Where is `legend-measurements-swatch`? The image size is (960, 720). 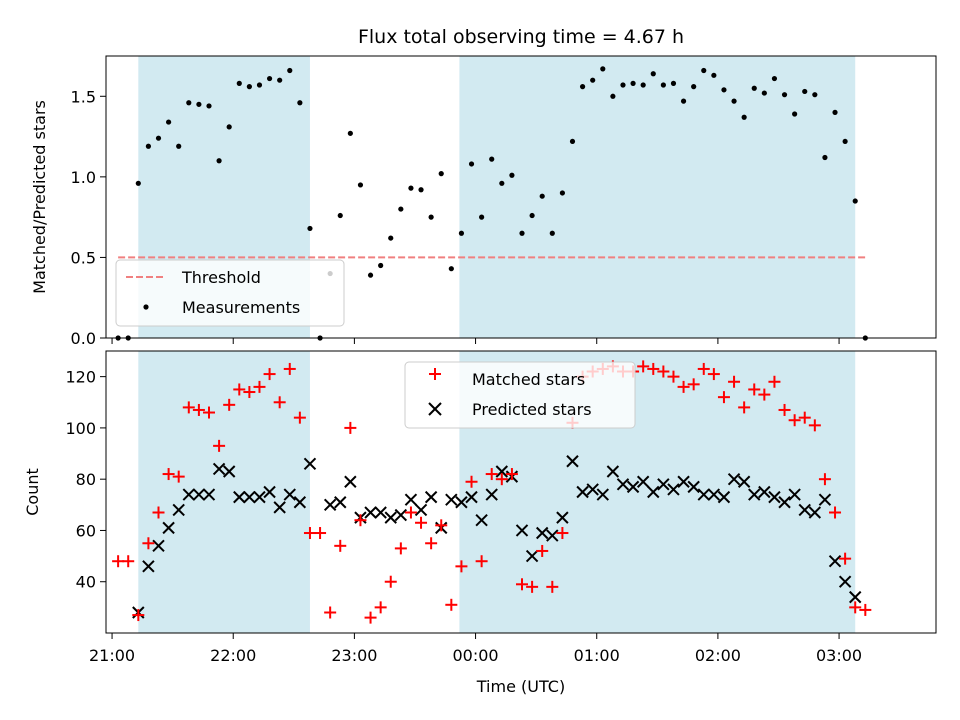 legend-measurements-swatch is located at coordinates (146, 307).